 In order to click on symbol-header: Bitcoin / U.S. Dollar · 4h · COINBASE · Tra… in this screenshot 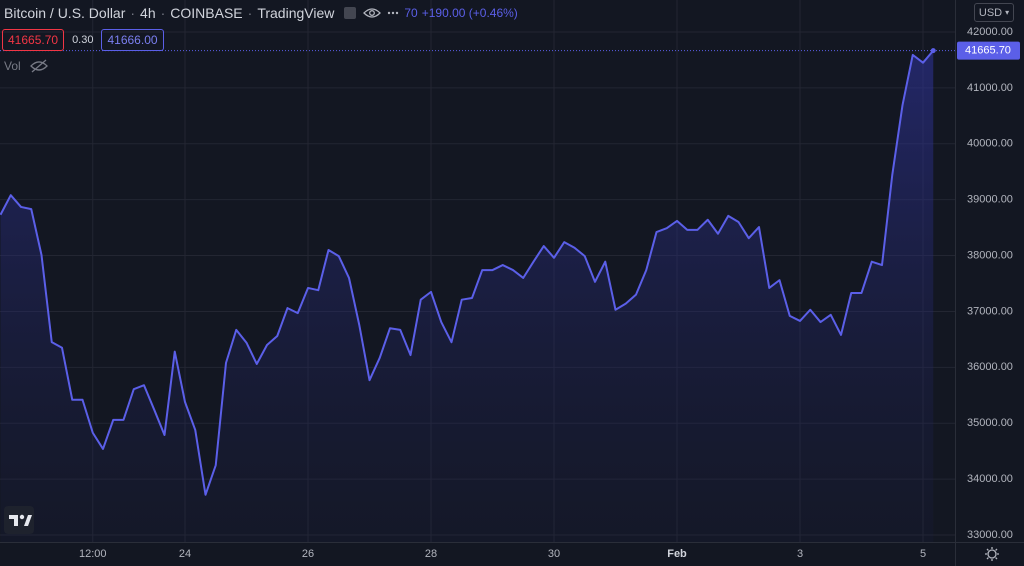, I will do `click(261, 13)`.